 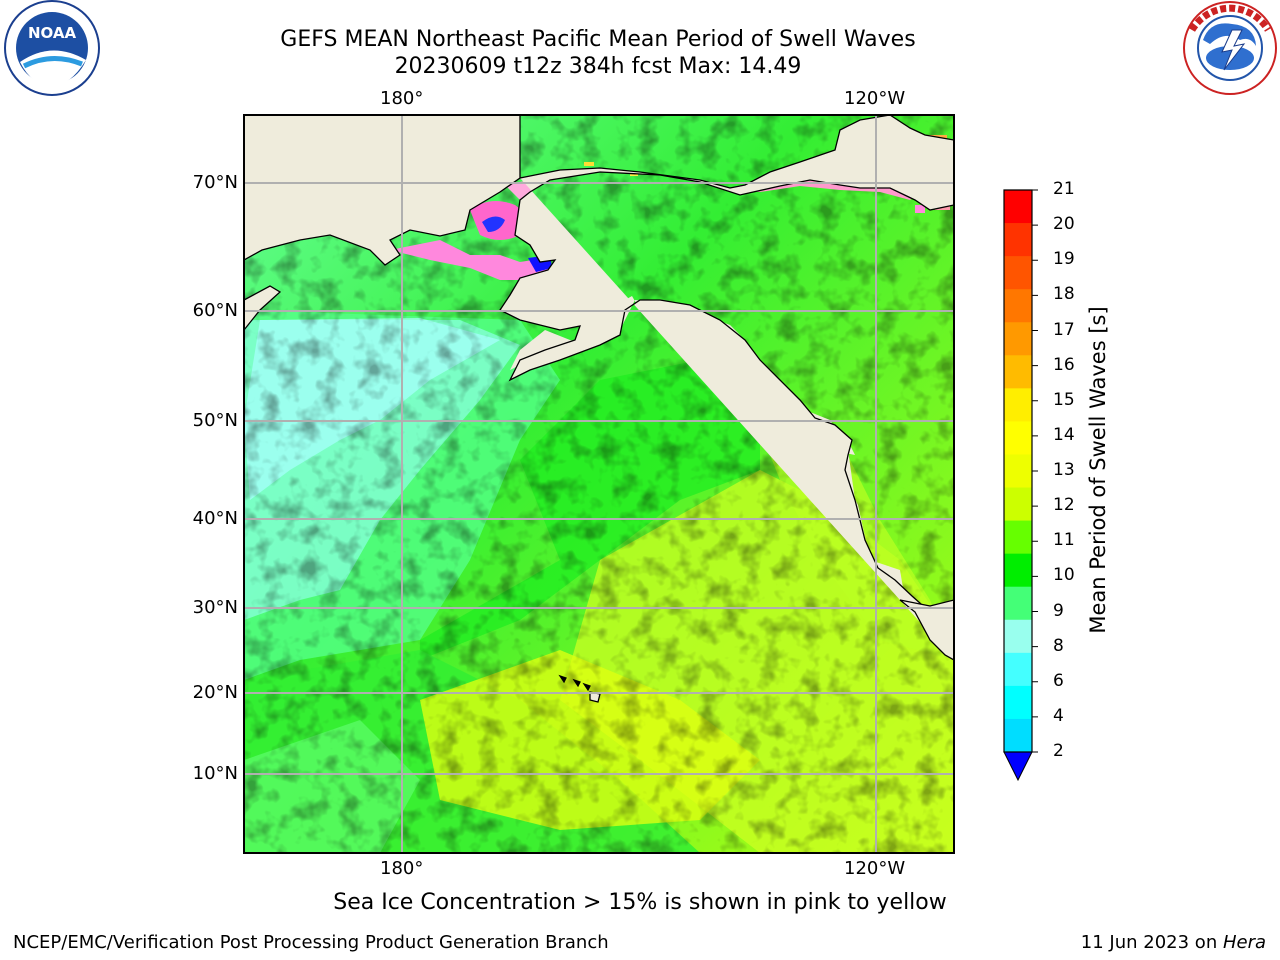 What do you see at coordinates (1058, 680) in the screenshot?
I see `colorbar-tick-label: 6` at bounding box center [1058, 680].